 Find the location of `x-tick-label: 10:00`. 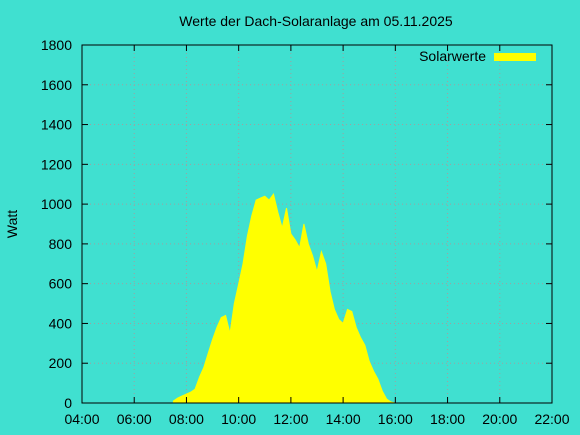

x-tick-label: 10:00 is located at coordinates (238, 419).